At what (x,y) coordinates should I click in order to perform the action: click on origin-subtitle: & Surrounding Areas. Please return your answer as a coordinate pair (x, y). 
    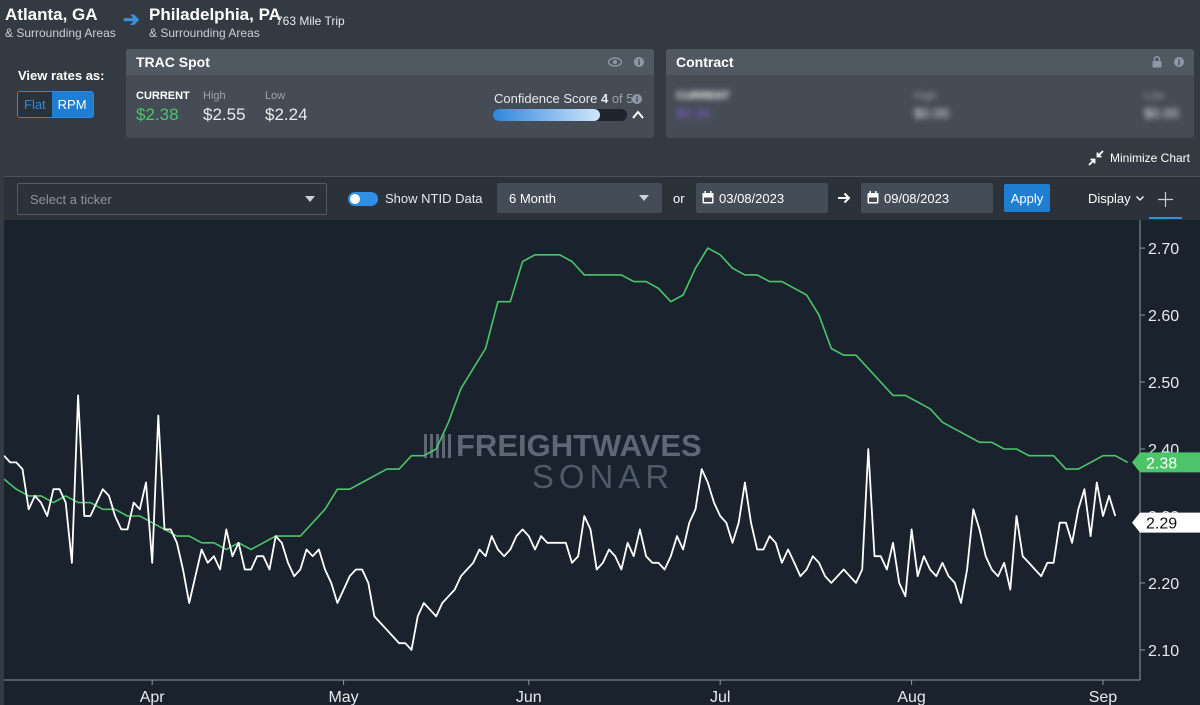
    Looking at the image, I should click on (60, 33).